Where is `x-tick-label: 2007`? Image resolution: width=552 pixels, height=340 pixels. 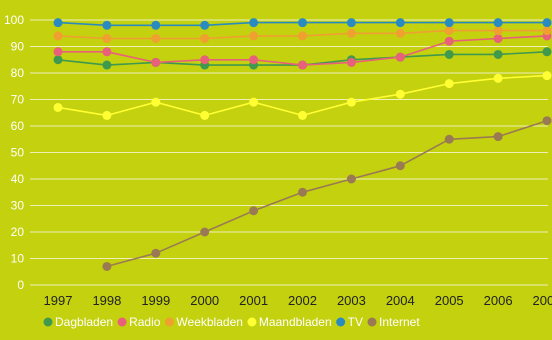 x-tick-label: 2007 is located at coordinates (542, 300).